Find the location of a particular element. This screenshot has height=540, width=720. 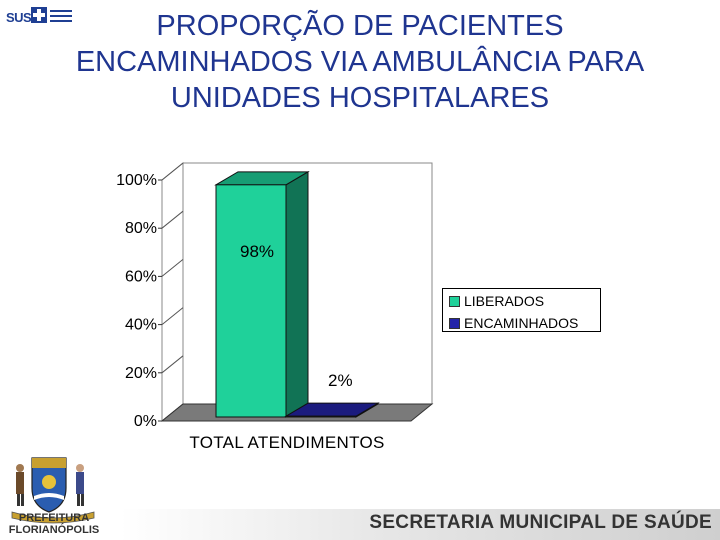

prefeitura-emblem is located at coordinates (53, 490).